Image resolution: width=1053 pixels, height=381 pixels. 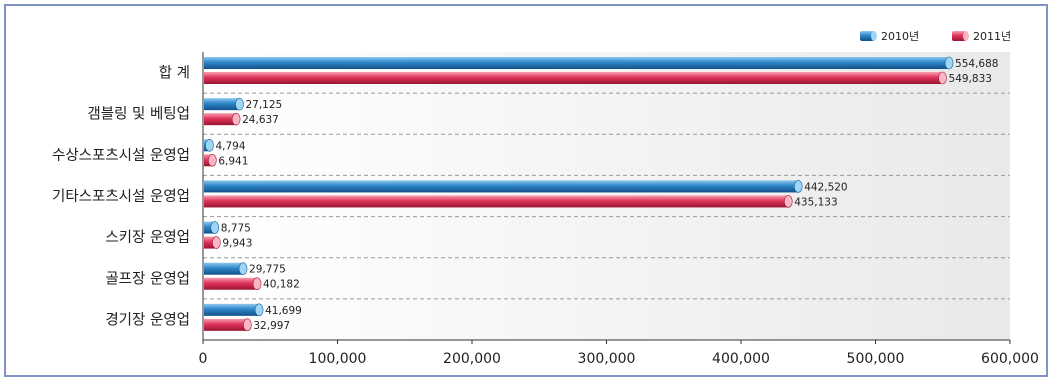 What do you see at coordinates (147, 237) in the screenshot?
I see `category-label: 스키장 운영업` at bounding box center [147, 237].